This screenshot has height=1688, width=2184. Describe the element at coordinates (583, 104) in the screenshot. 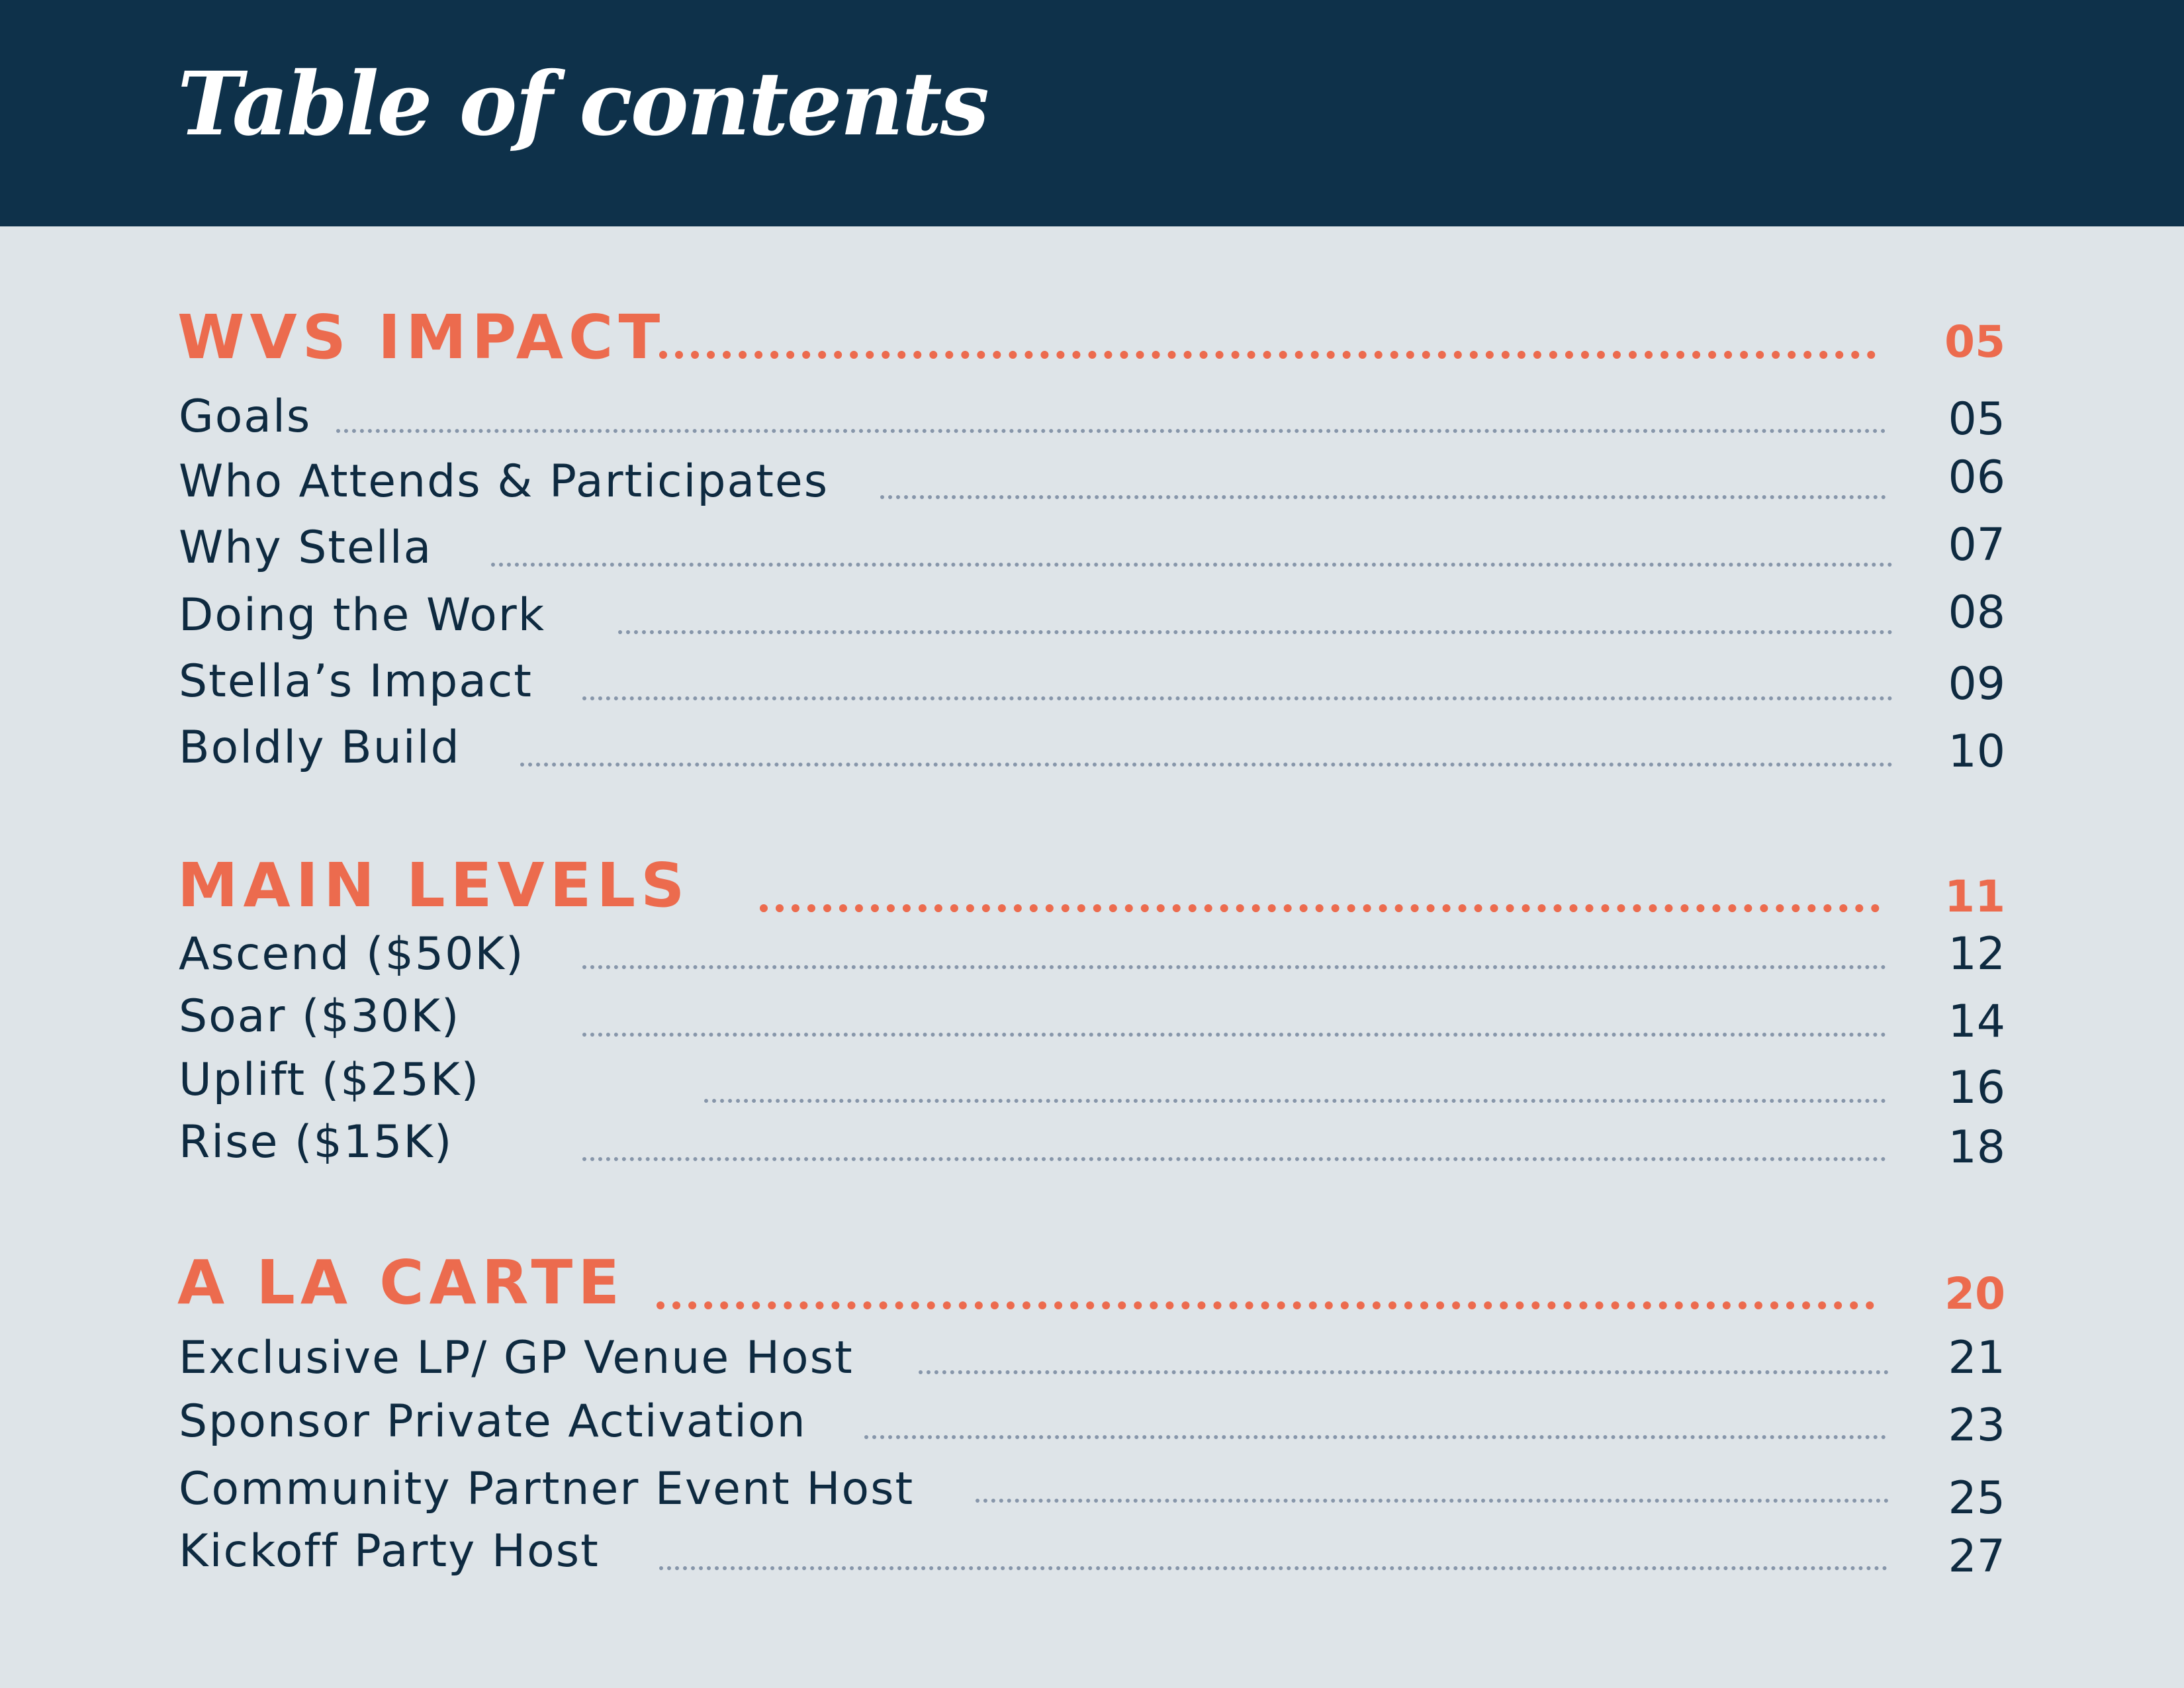

I see `page-title: Table of contents` at that location.